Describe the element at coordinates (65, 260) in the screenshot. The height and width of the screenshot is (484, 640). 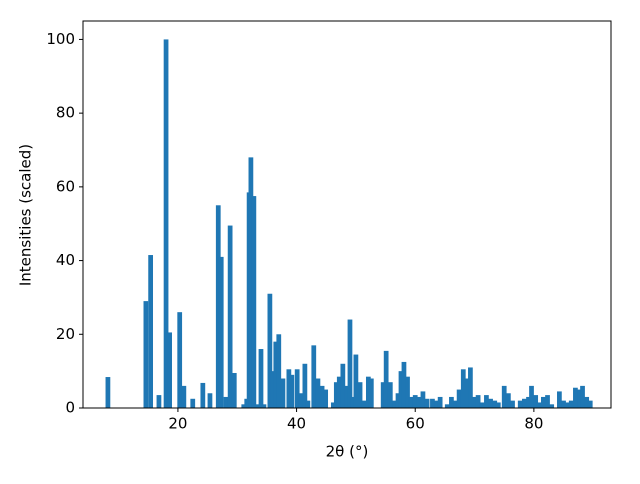
I see `y-tick-label: 40` at that location.